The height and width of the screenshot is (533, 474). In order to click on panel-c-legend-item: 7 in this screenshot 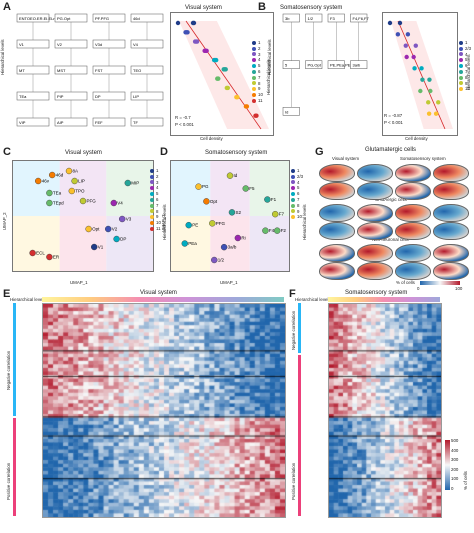, I will do `click(154, 205)`.